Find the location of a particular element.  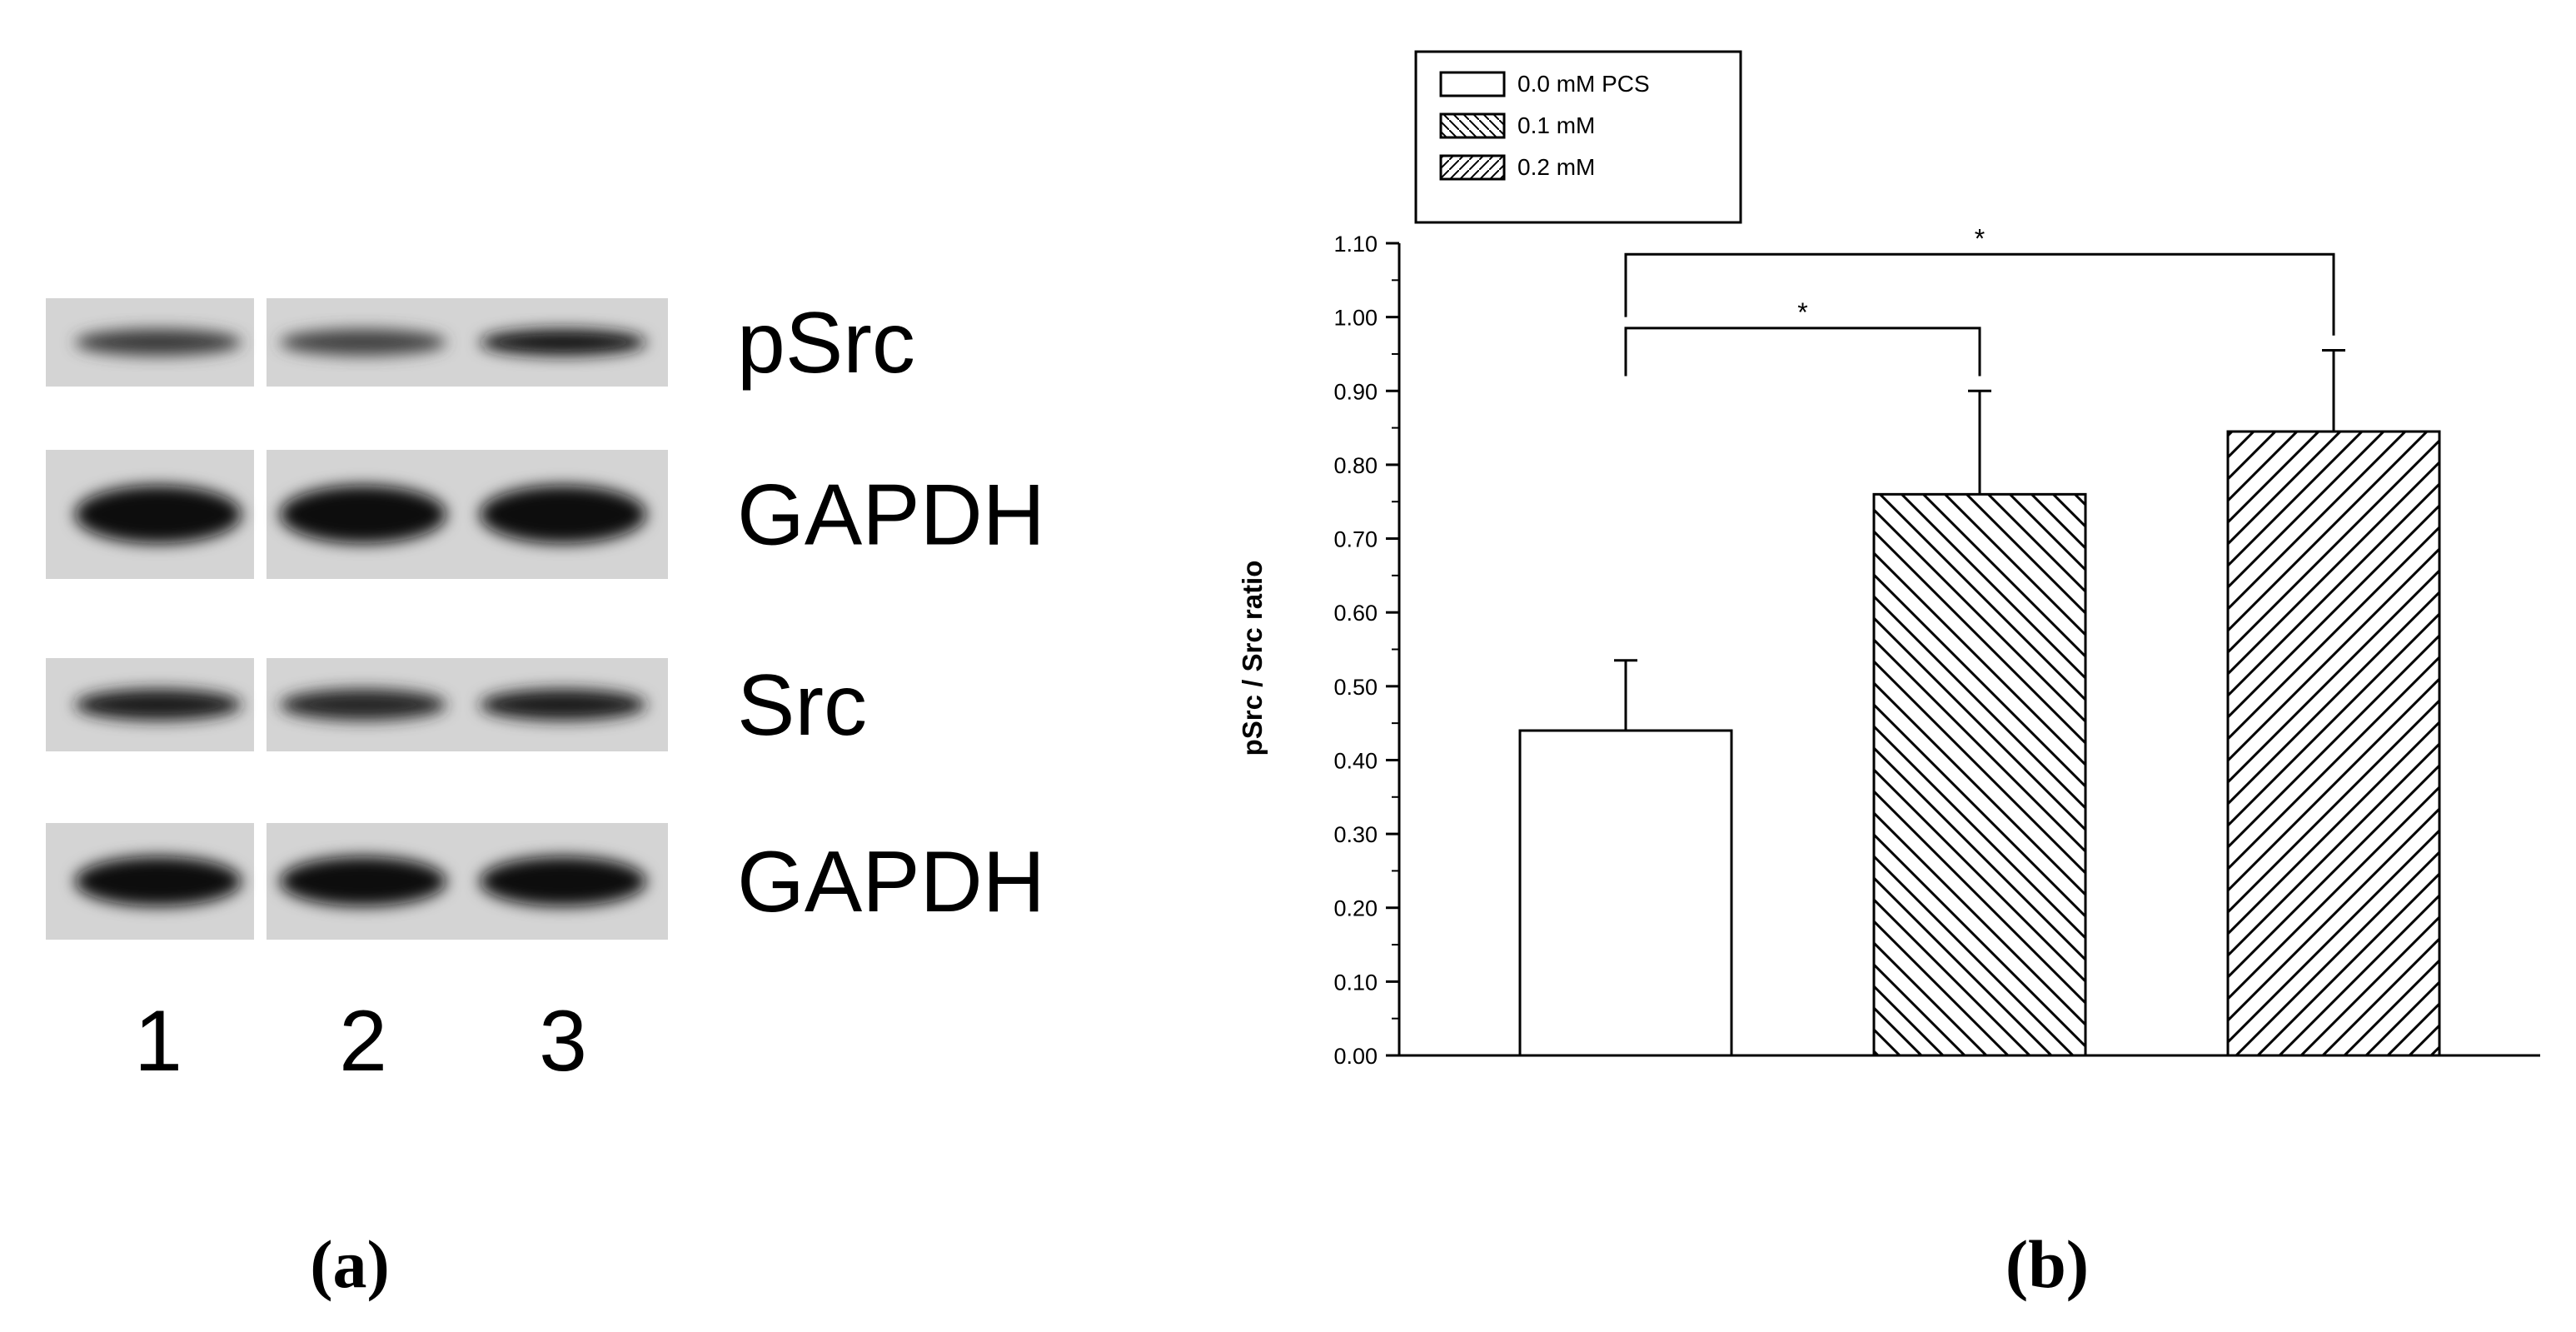

error-bars is located at coordinates (1980, 540).